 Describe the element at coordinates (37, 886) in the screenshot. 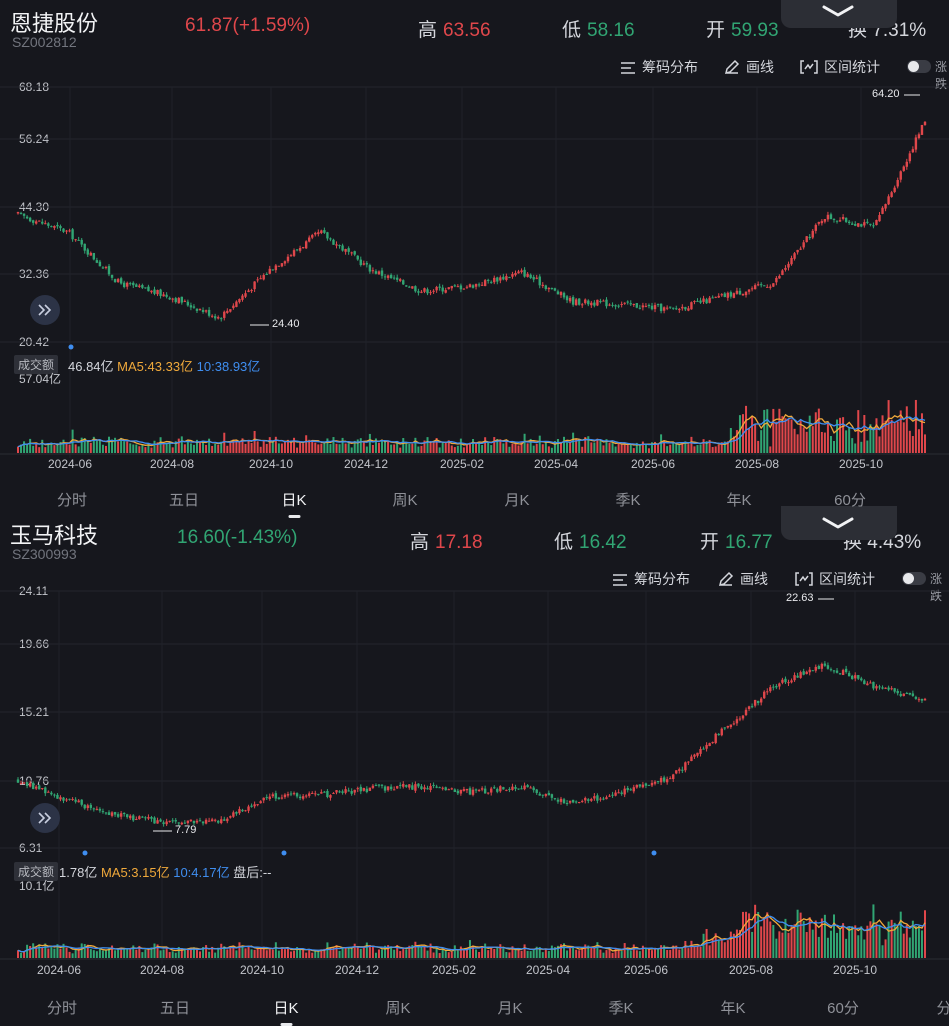

I see `volume-axis-max: 10.1亿` at that location.